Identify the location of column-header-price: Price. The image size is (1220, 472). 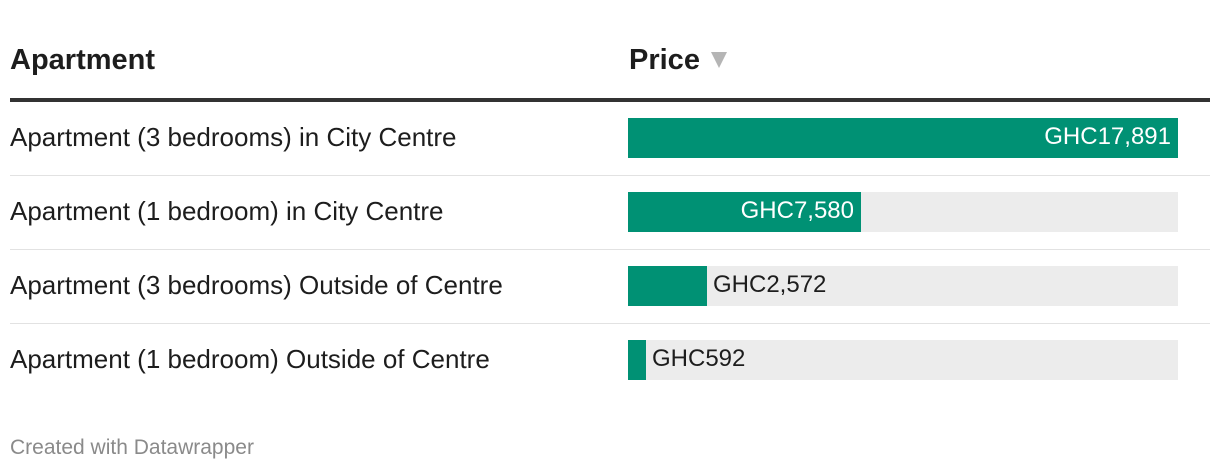
(664, 60).